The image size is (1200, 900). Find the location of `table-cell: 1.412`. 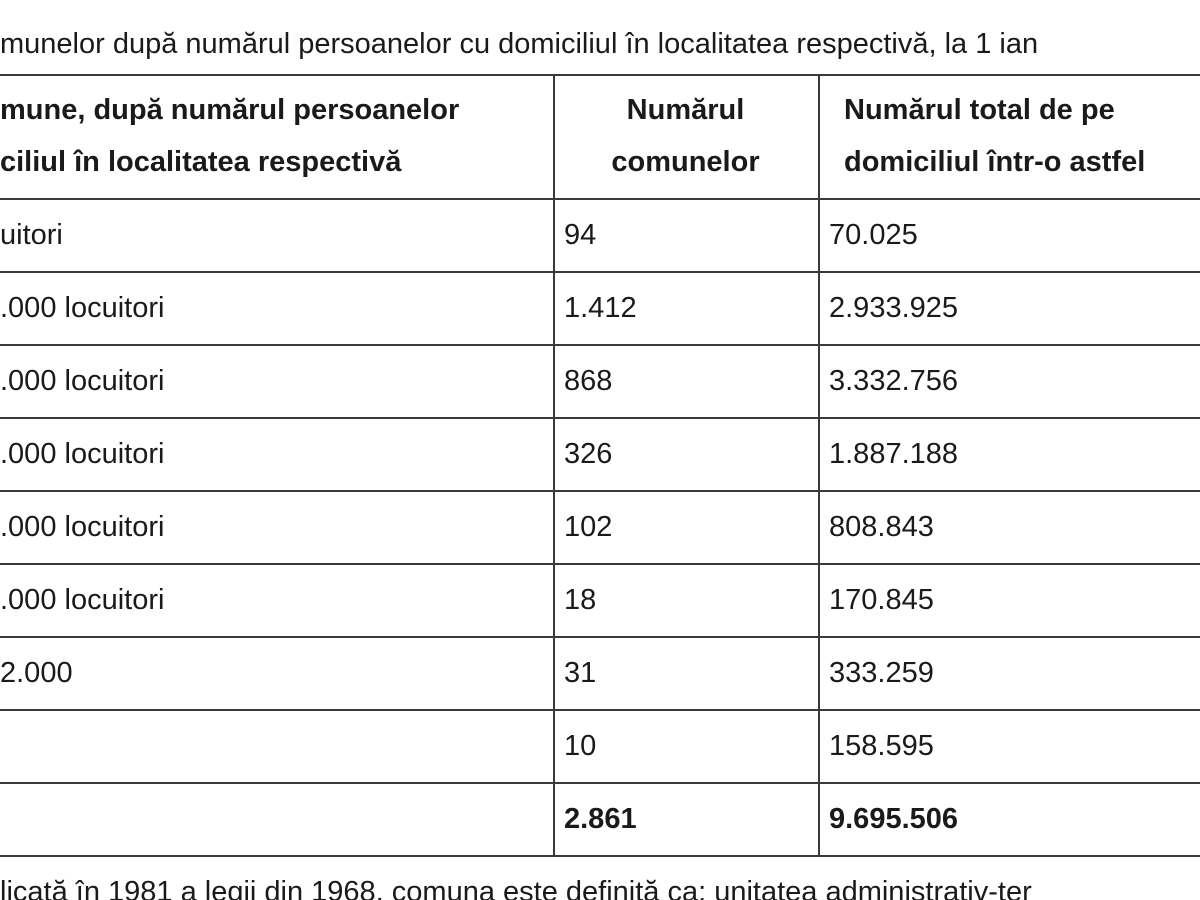

table-cell: 1.412 is located at coordinates (600, 308).